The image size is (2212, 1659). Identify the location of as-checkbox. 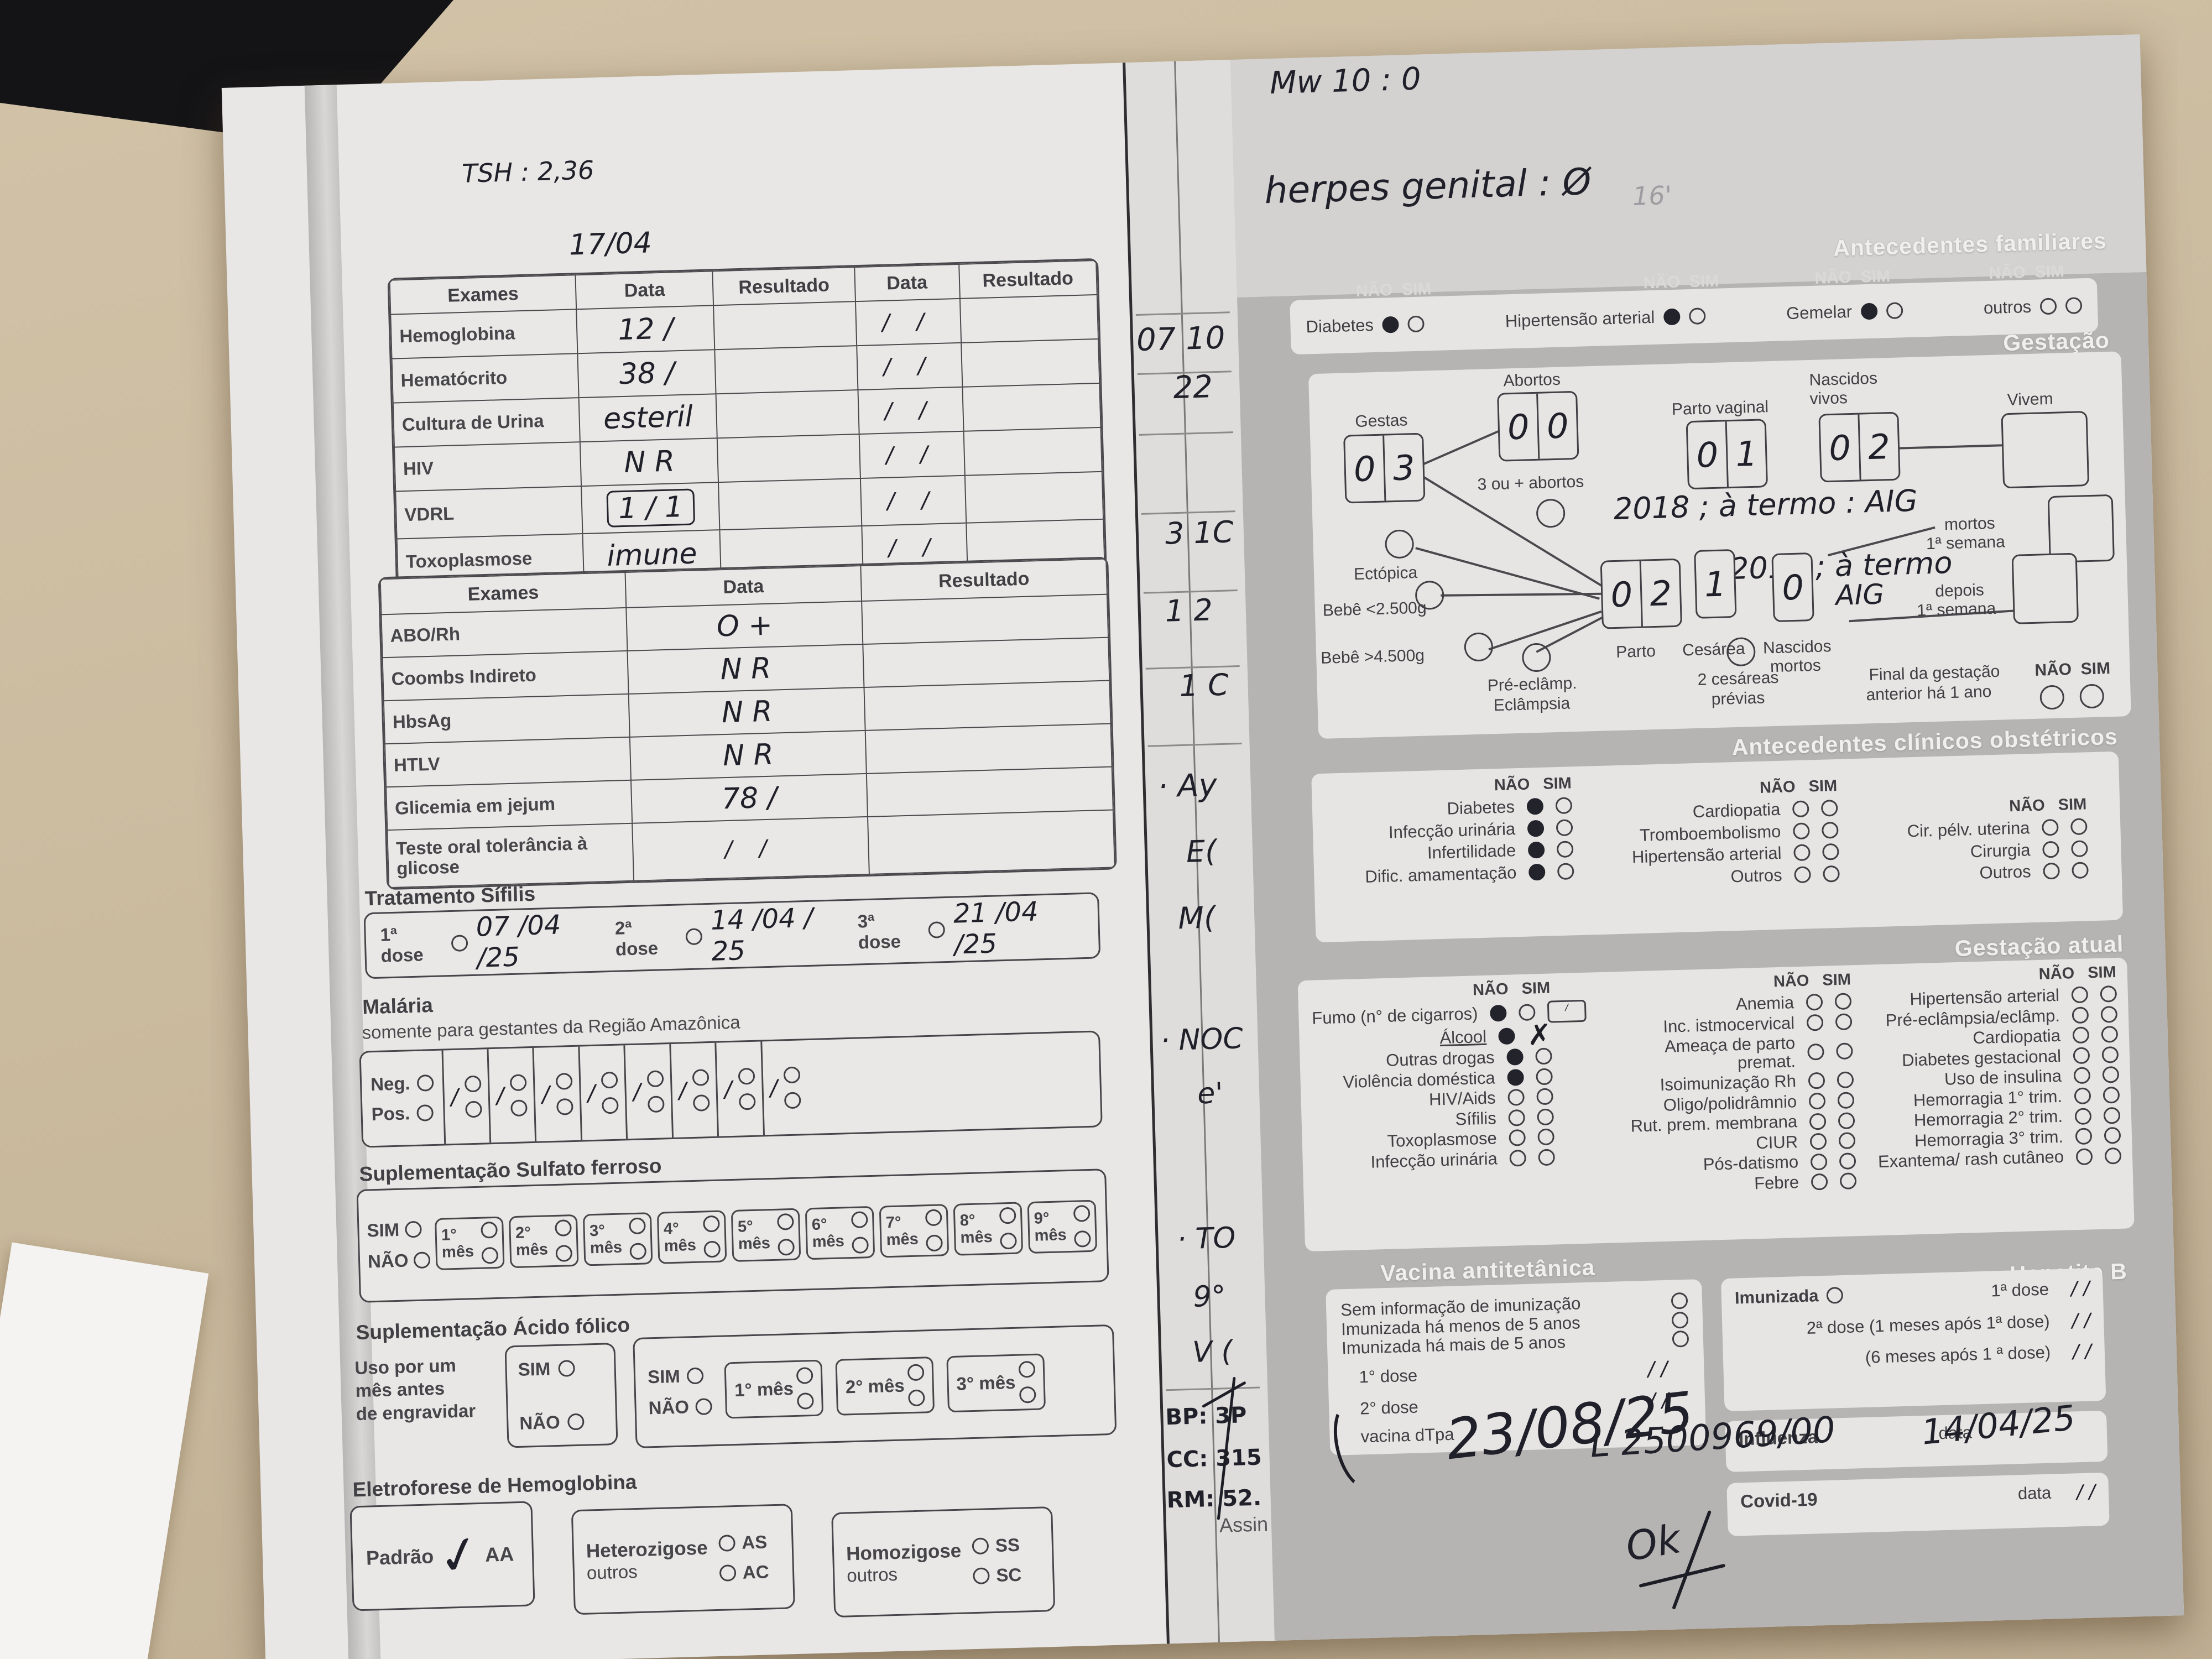
(727, 1544).